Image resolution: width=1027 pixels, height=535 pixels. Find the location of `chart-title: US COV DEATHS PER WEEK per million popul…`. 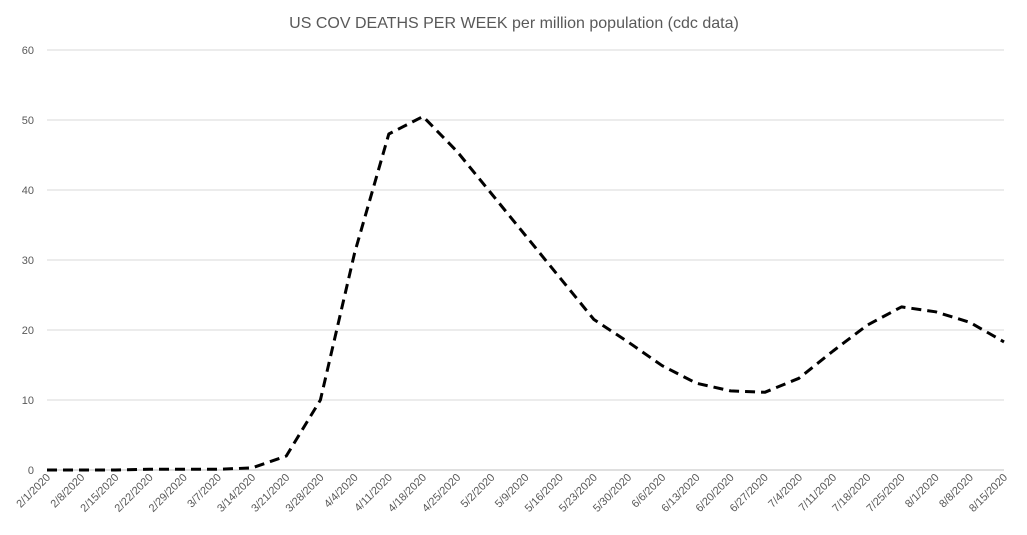

chart-title: US COV DEATHS PER WEEK per million popul… is located at coordinates (514, 23).